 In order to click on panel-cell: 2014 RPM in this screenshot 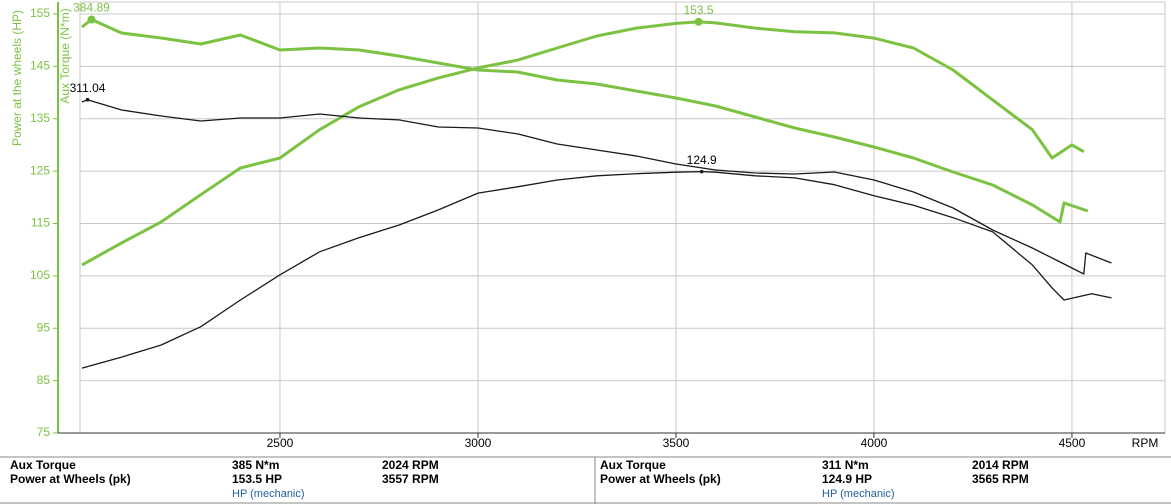, I will do `click(1000, 465)`.